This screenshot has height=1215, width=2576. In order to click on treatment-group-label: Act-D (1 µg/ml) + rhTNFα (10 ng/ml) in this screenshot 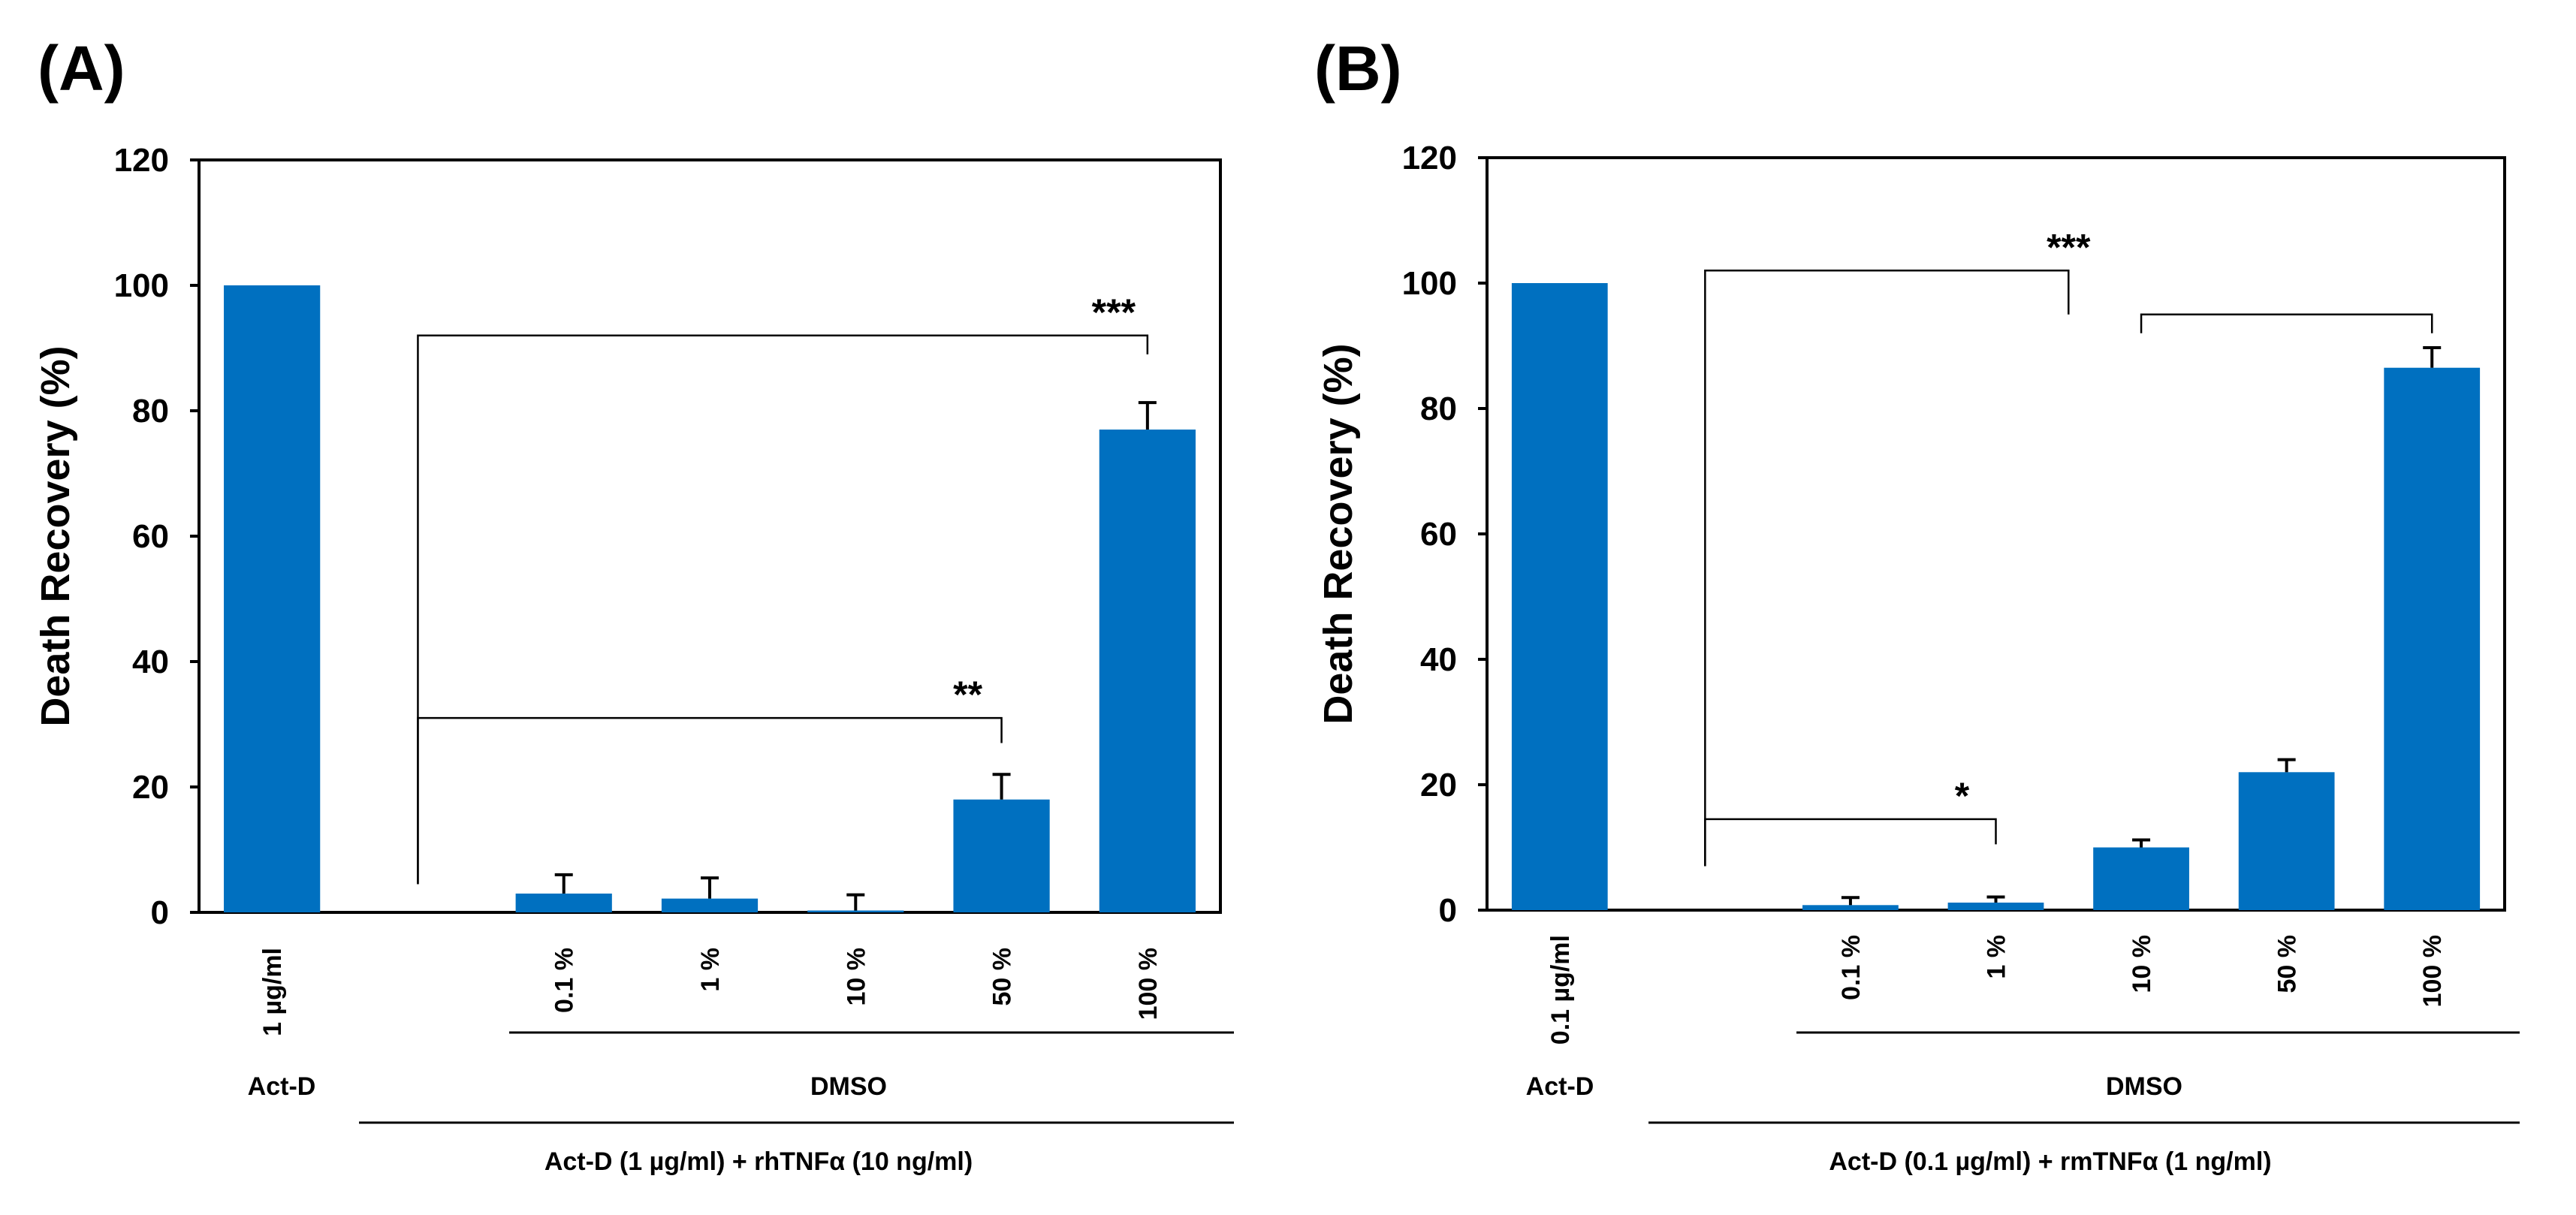, I will do `click(758, 1161)`.